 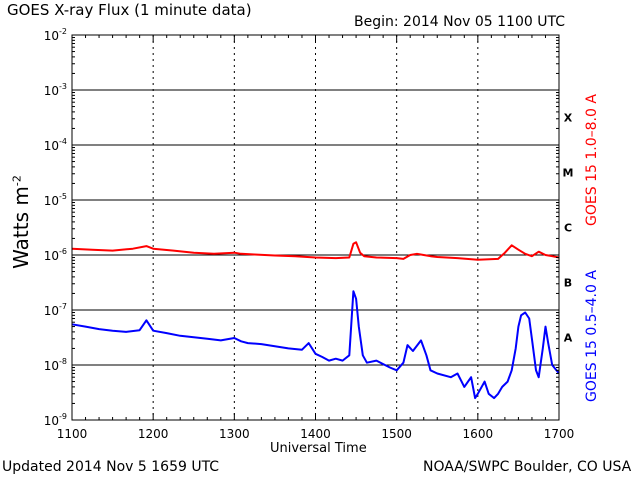 I want to click on chart-title: GOES X-ray Flux (1 minute data), so click(x=129, y=10).